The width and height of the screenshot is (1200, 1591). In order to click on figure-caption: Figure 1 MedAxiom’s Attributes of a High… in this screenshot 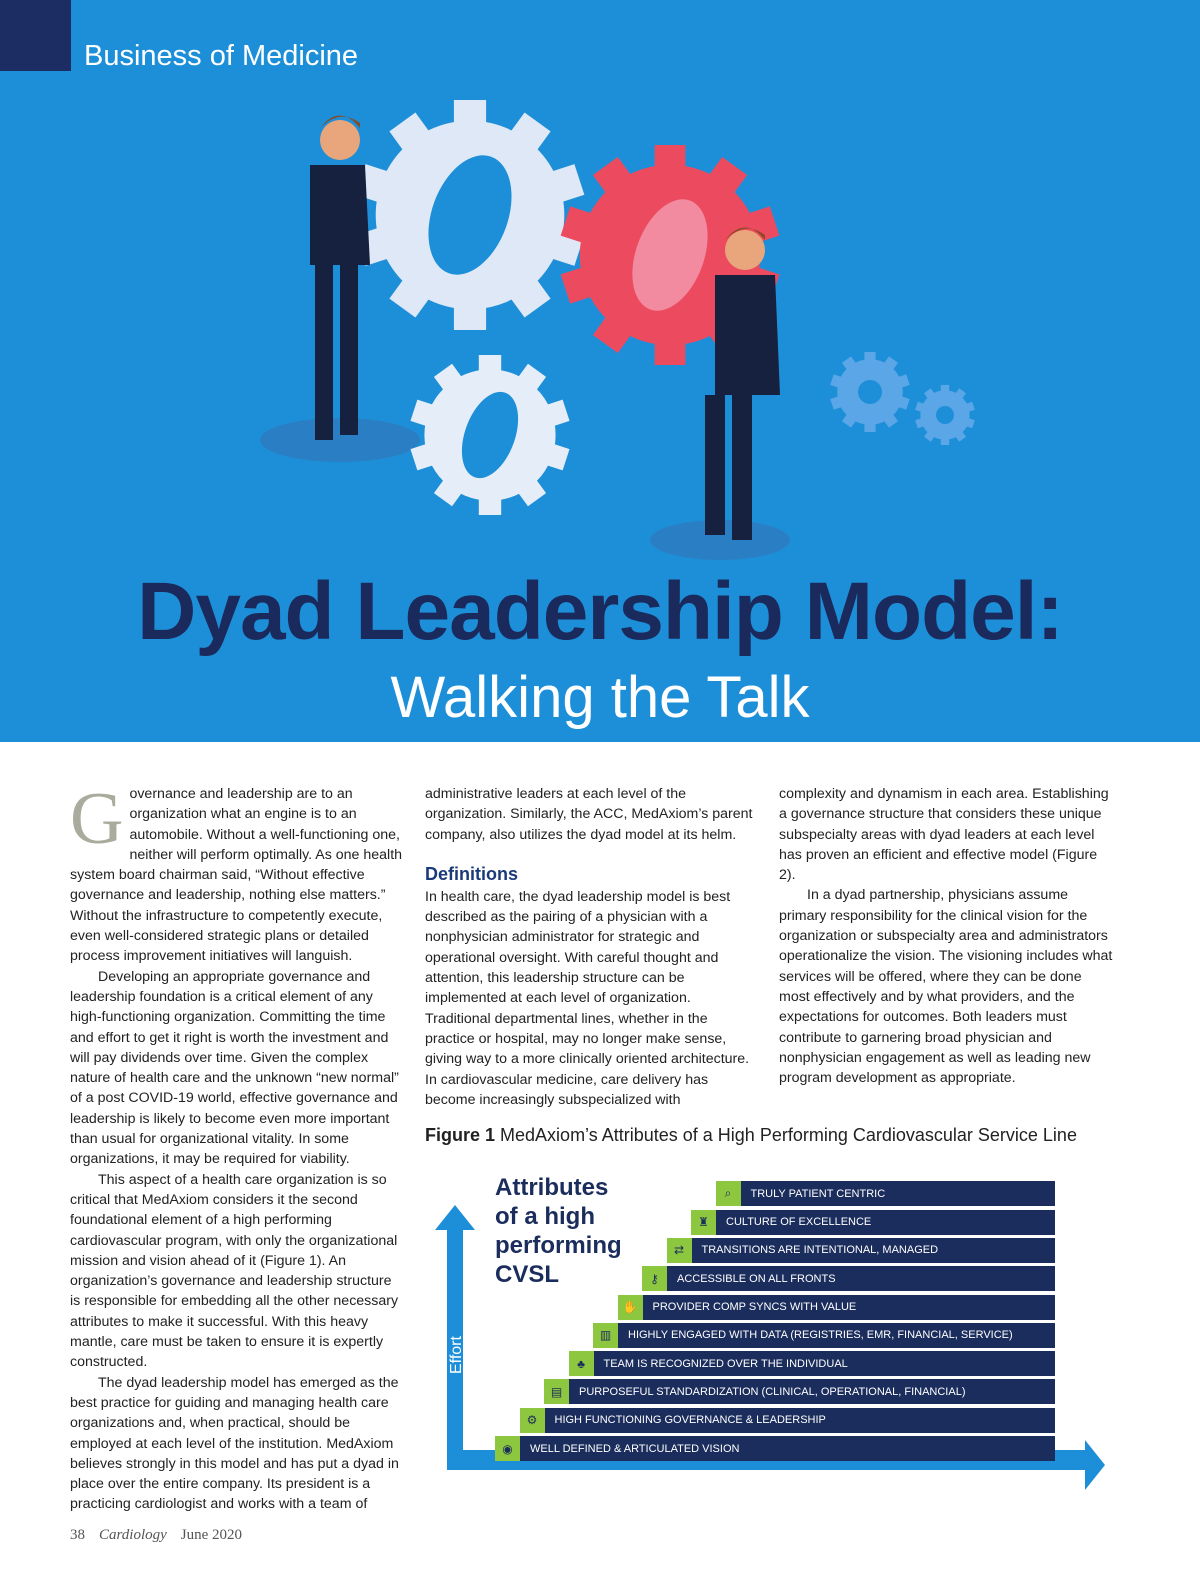, I will do `click(751, 1135)`.